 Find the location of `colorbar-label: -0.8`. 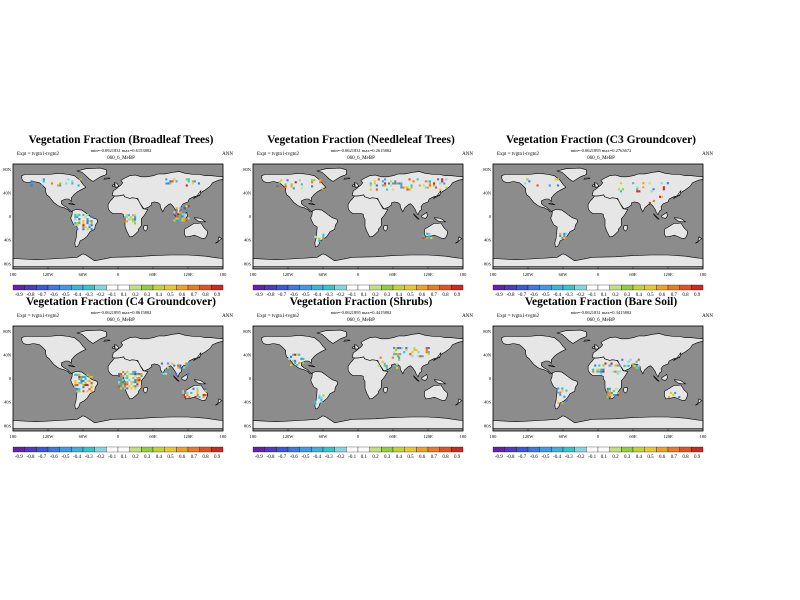

colorbar-label: -0.8 is located at coordinates (31, 457).